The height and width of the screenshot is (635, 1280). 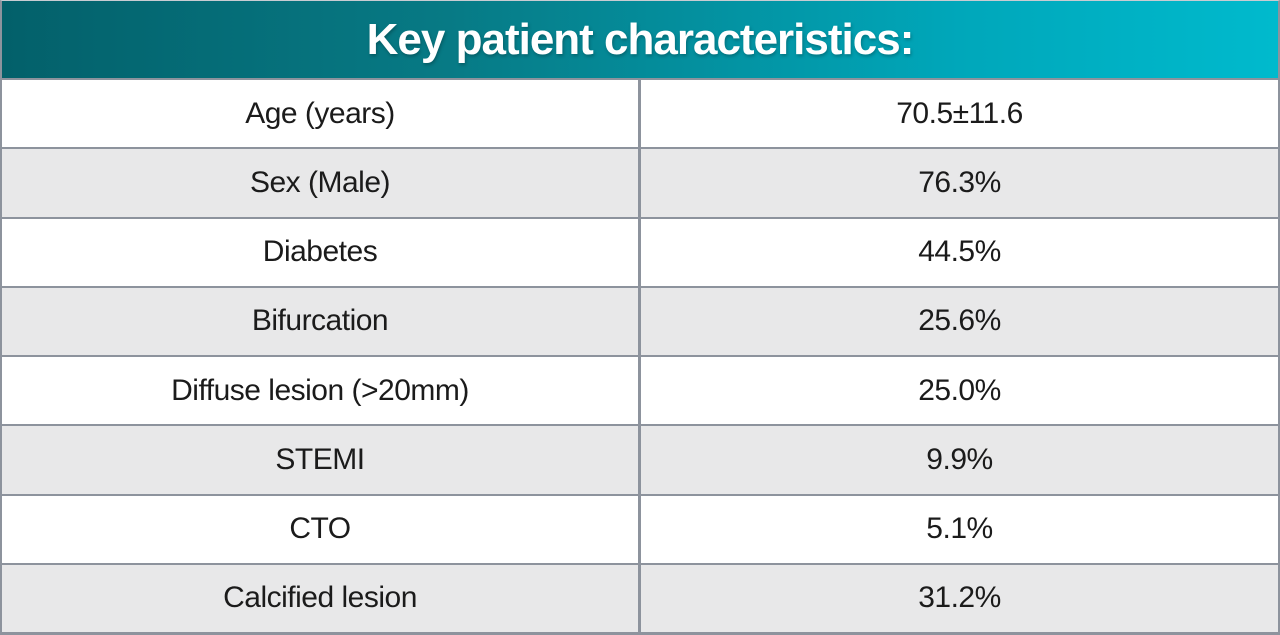 I want to click on table-row: Diffuse lesion (>20mm) 25.0%, so click(x=640, y=390).